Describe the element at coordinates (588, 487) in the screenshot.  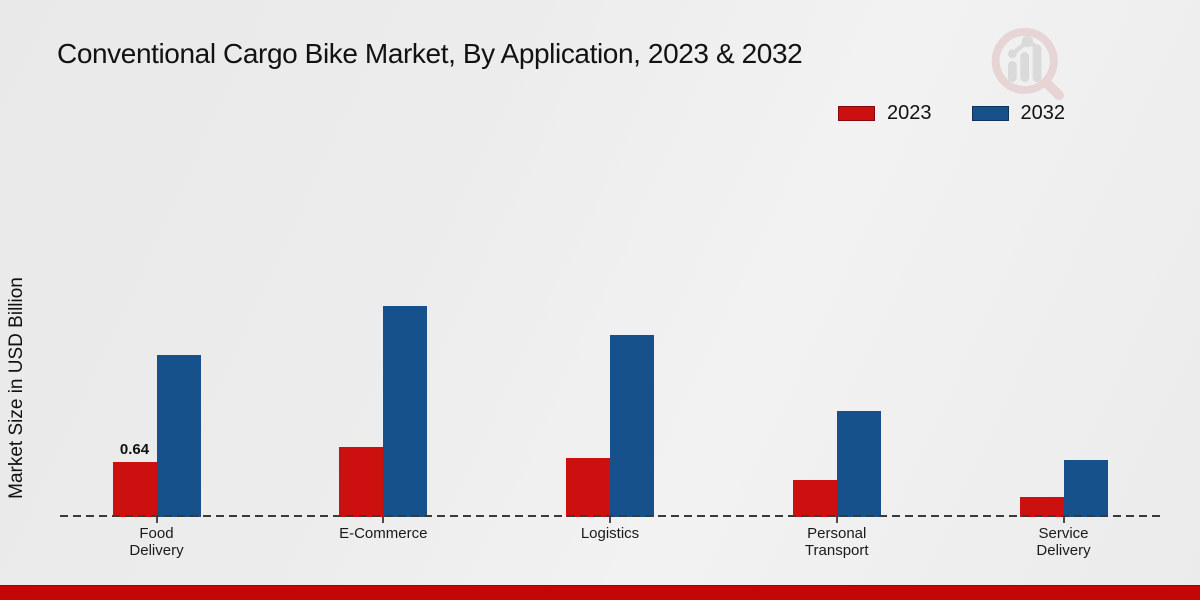
I see `bar-2023-logistics` at that location.